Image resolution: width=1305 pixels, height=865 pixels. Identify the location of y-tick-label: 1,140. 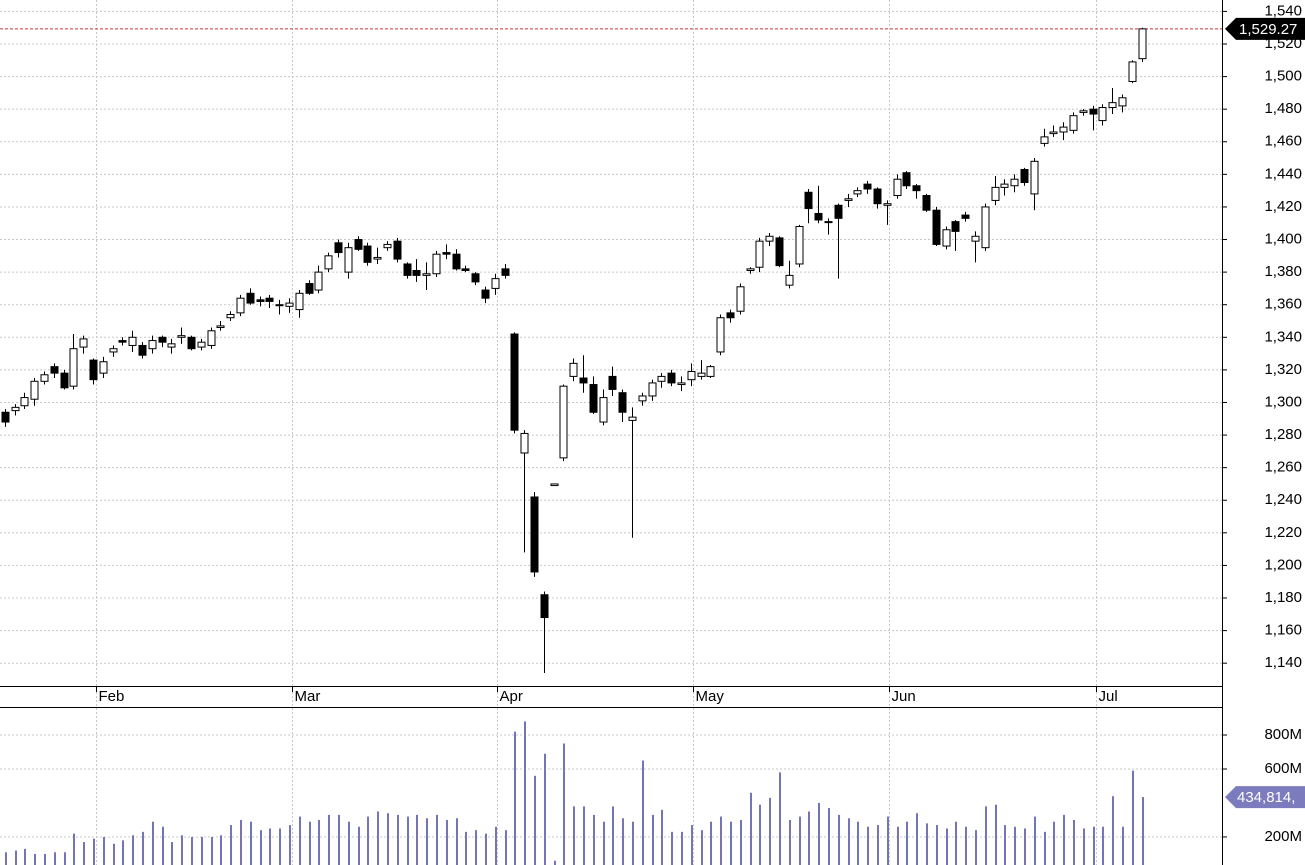
(1283, 662).